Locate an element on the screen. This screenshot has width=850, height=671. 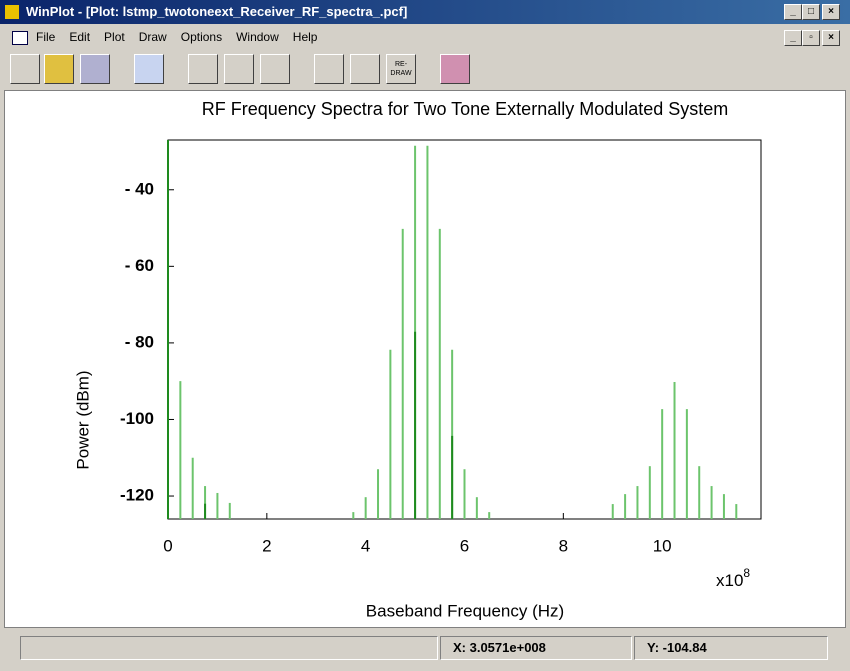
y-tick-label: -120 is located at coordinates (137, 495).